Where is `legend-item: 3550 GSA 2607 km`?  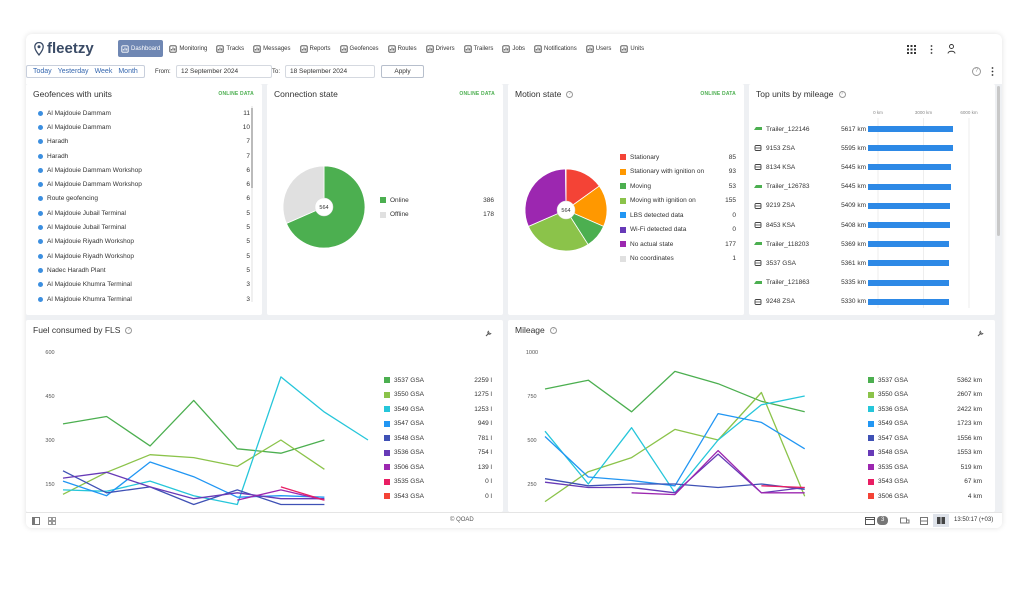
legend-item: 3550 GSA 2607 km is located at coordinates (925, 395).